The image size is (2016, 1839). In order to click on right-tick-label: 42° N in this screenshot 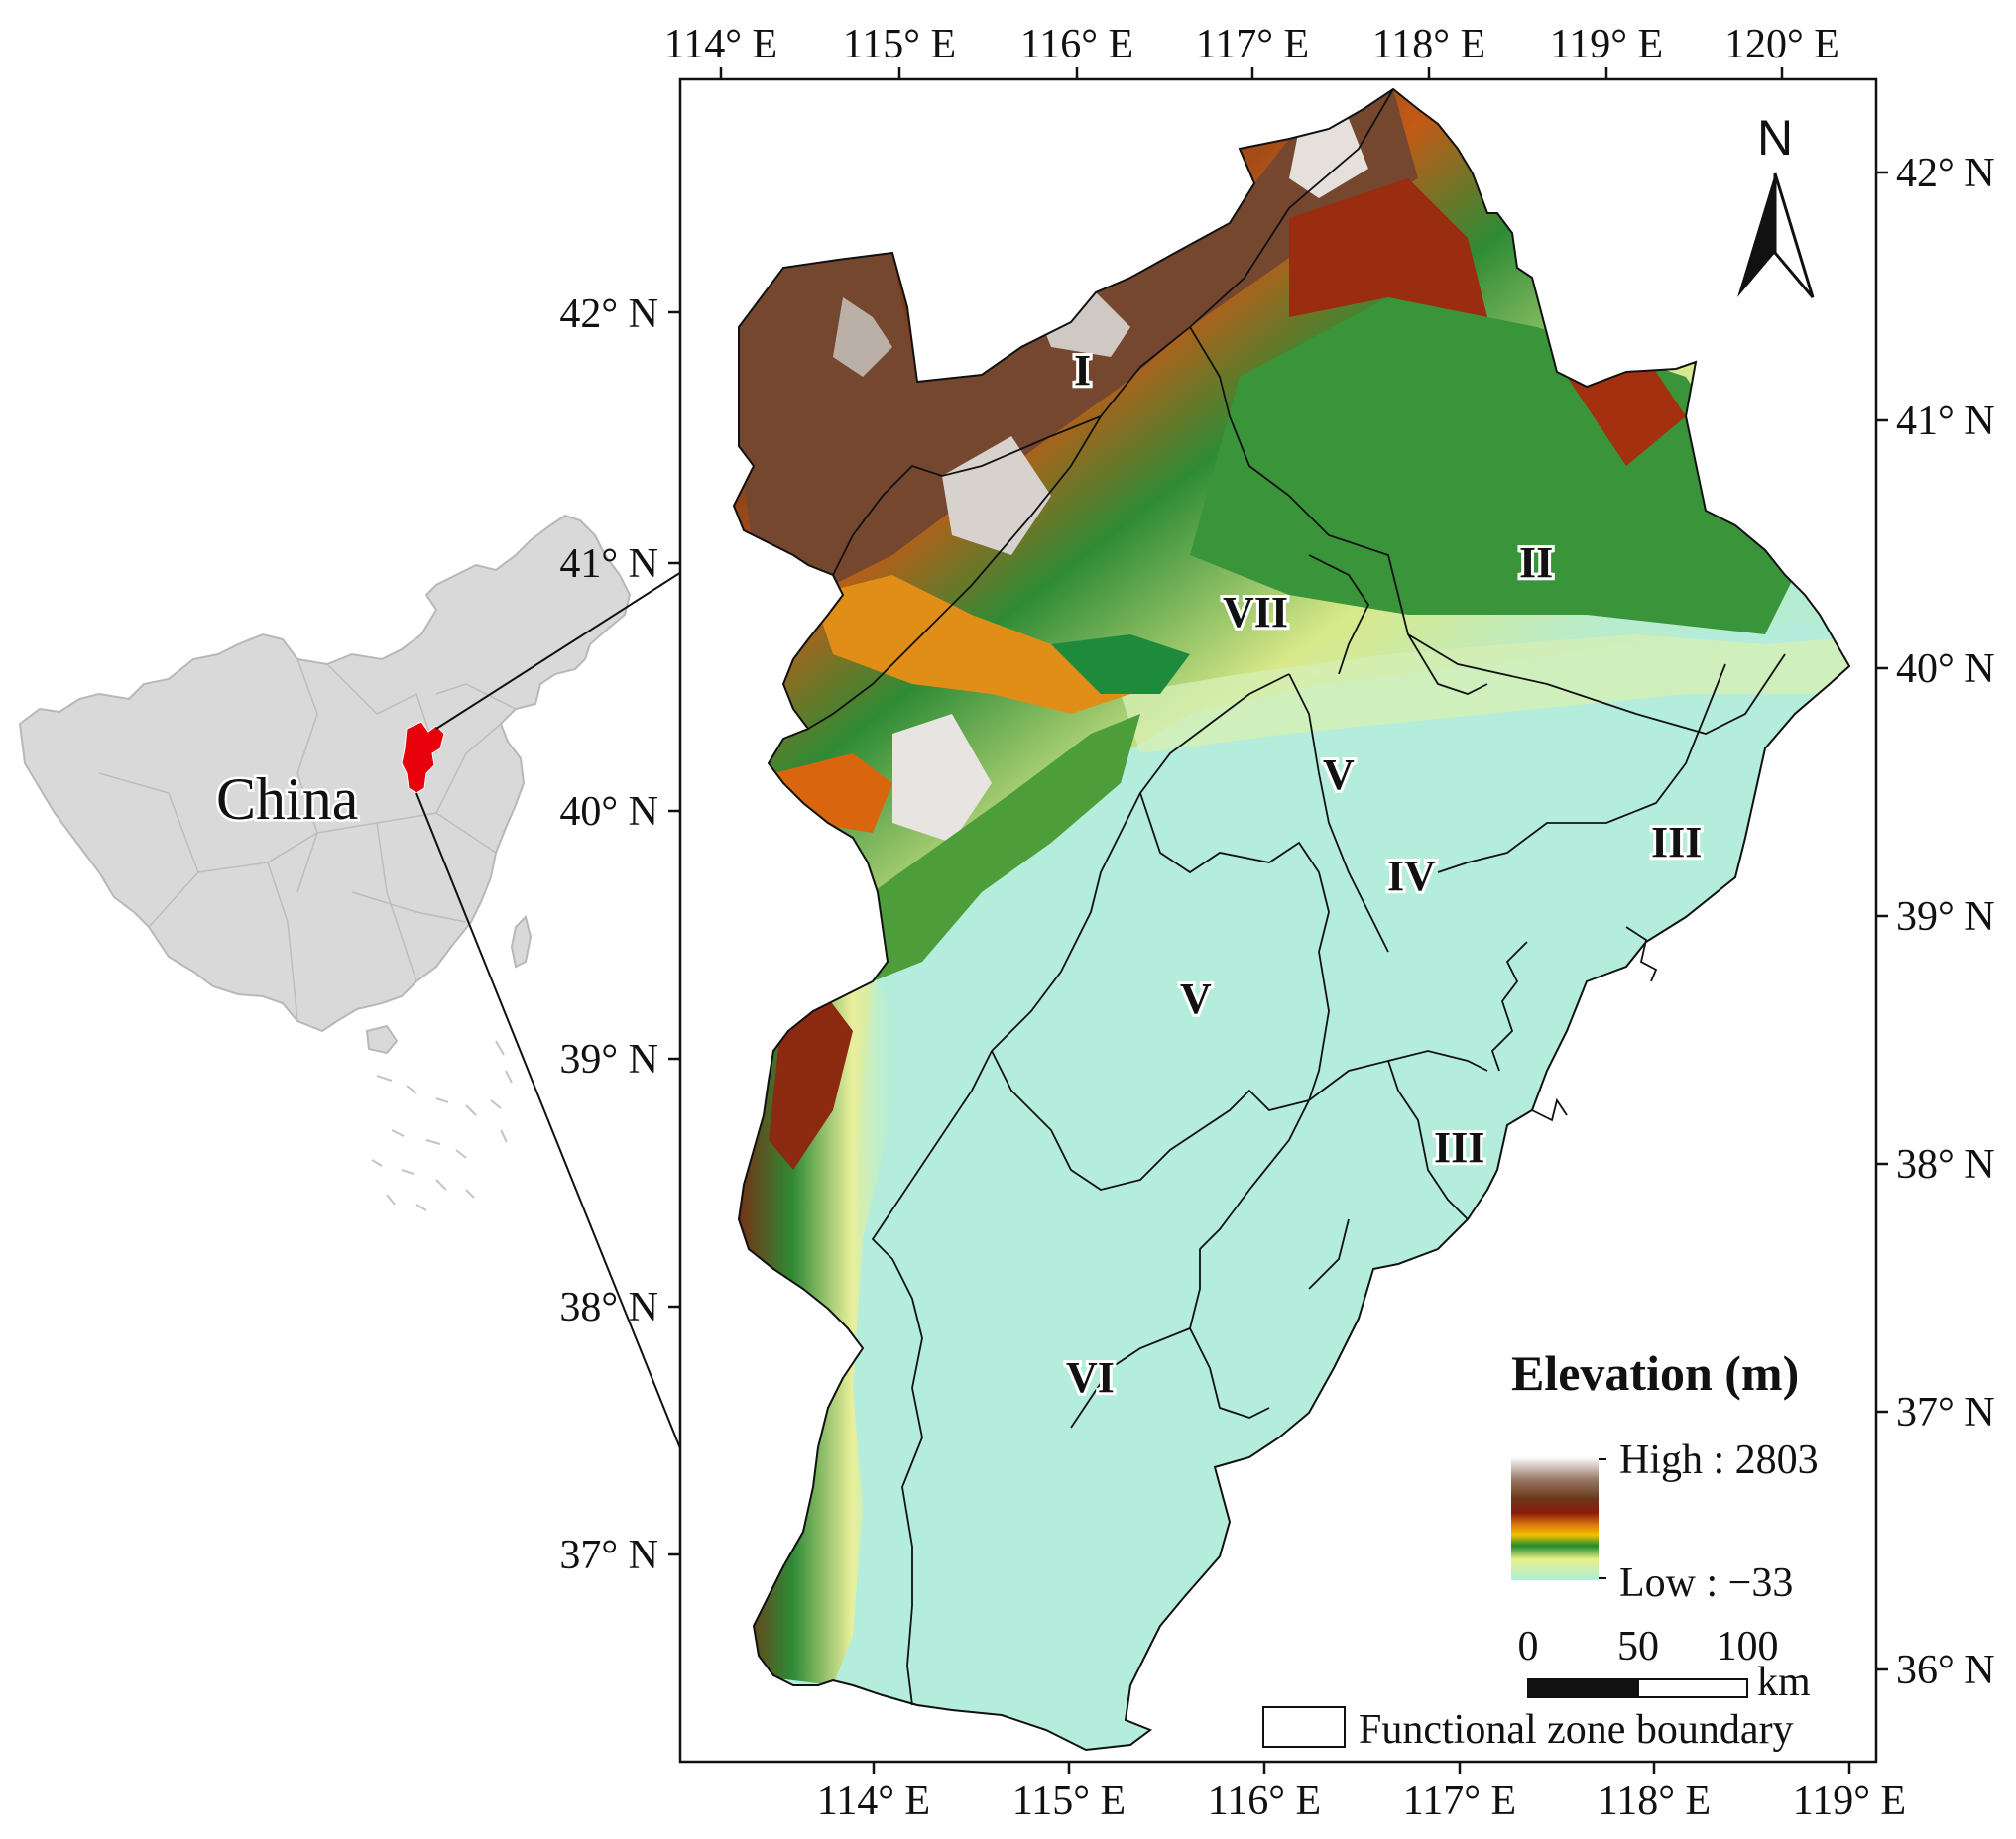, I will do `click(1946, 173)`.